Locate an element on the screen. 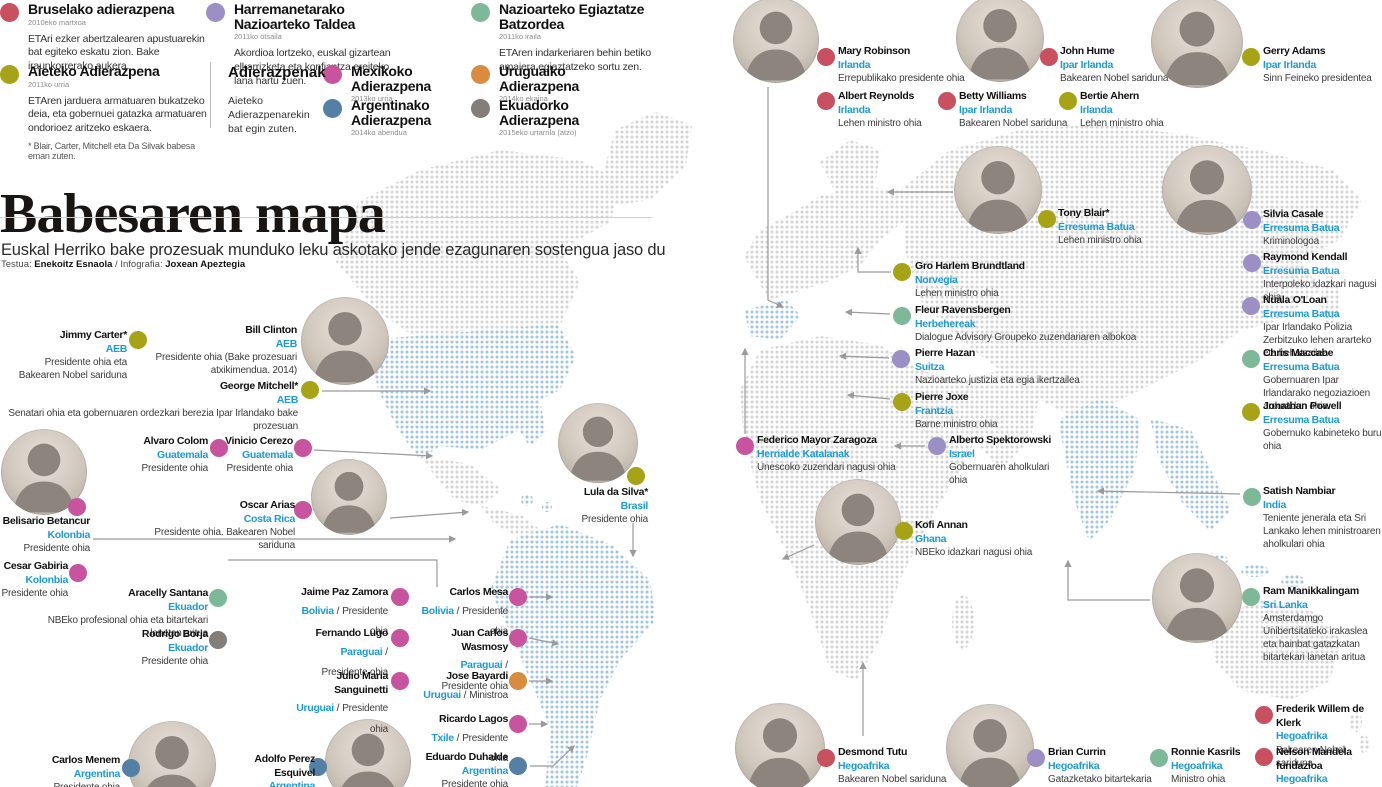  legend-item-title: Uruguaiko Adierazpena is located at coordinates (539, 78).